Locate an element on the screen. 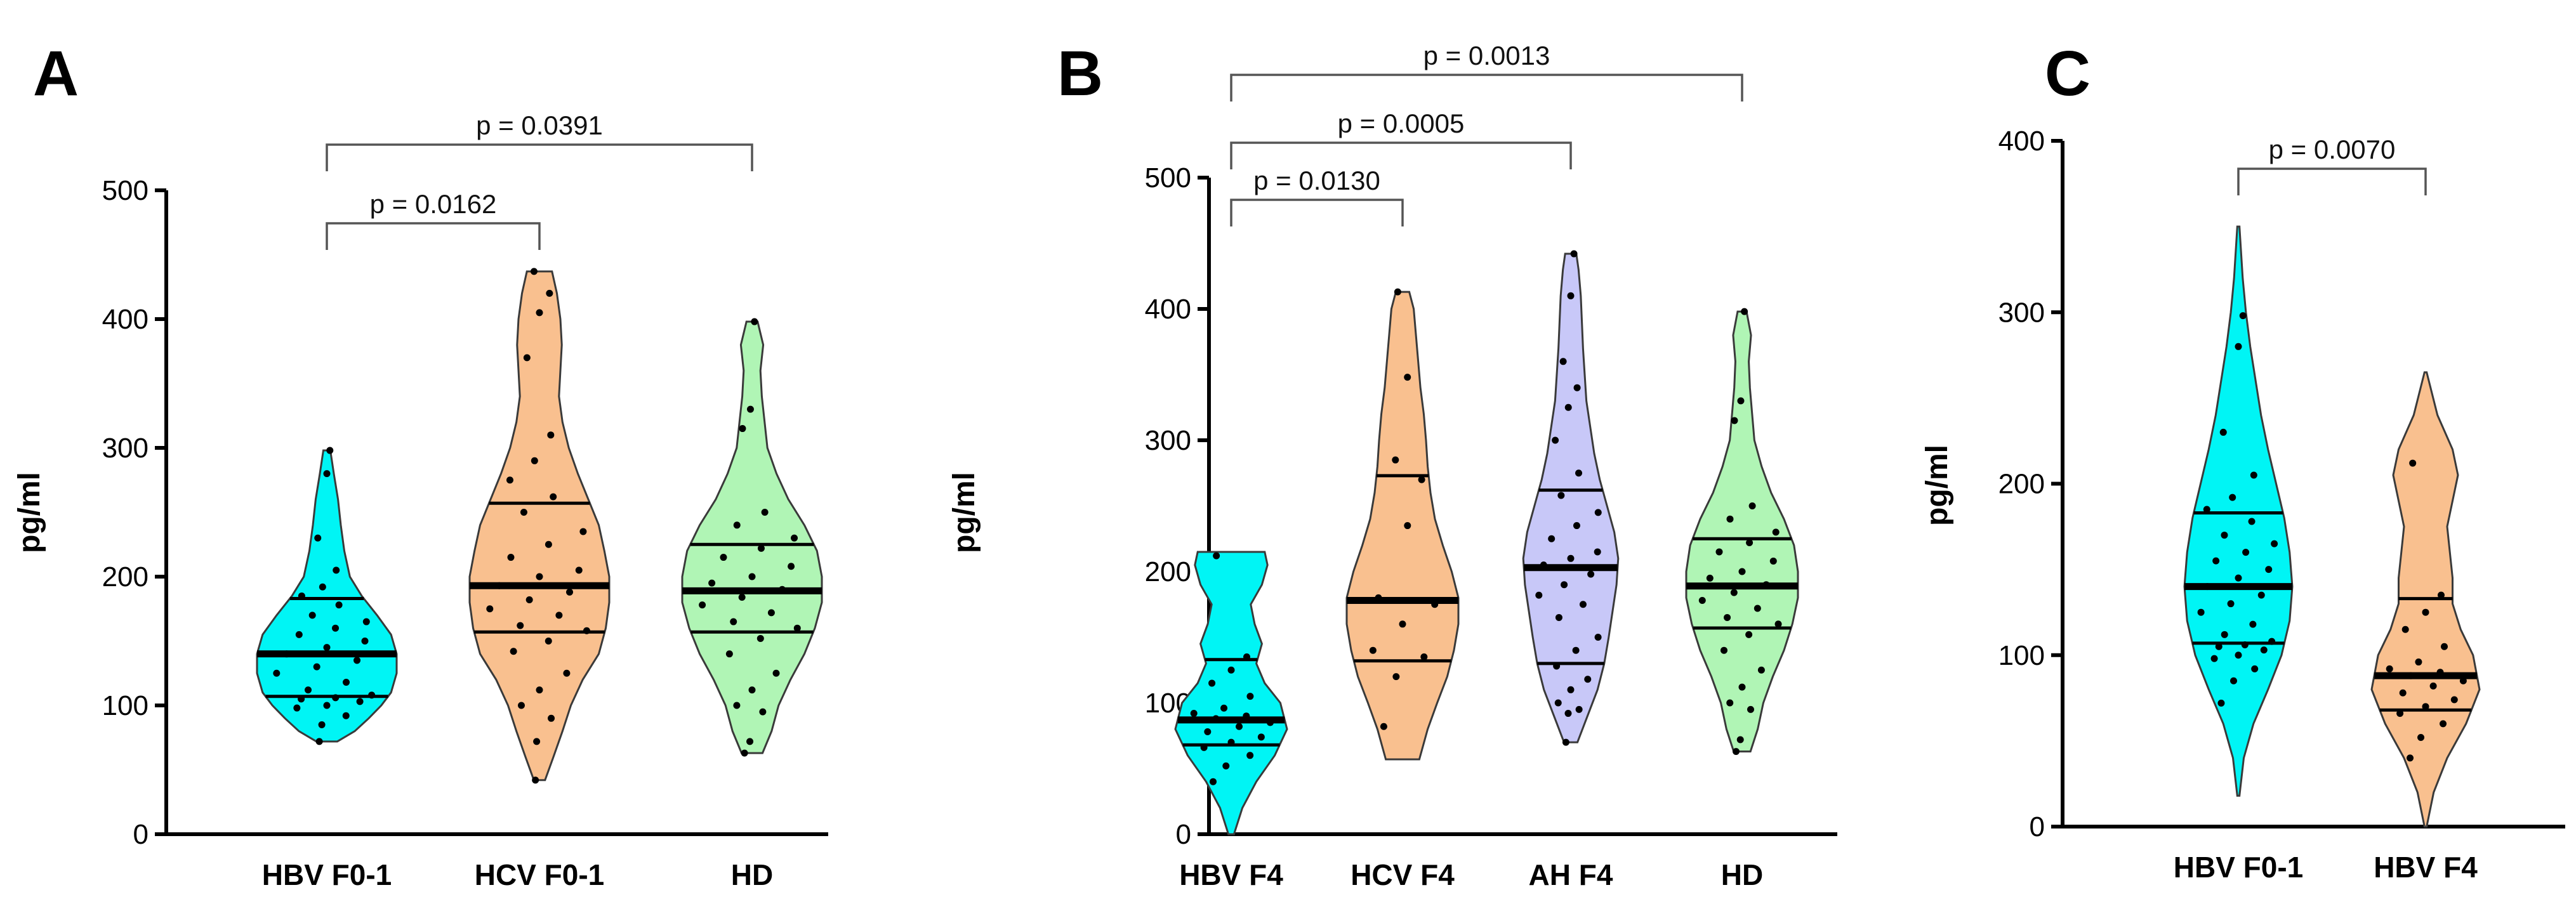 The image size is (2576, 897). bracket-line is located at coordinates (1487, 87).